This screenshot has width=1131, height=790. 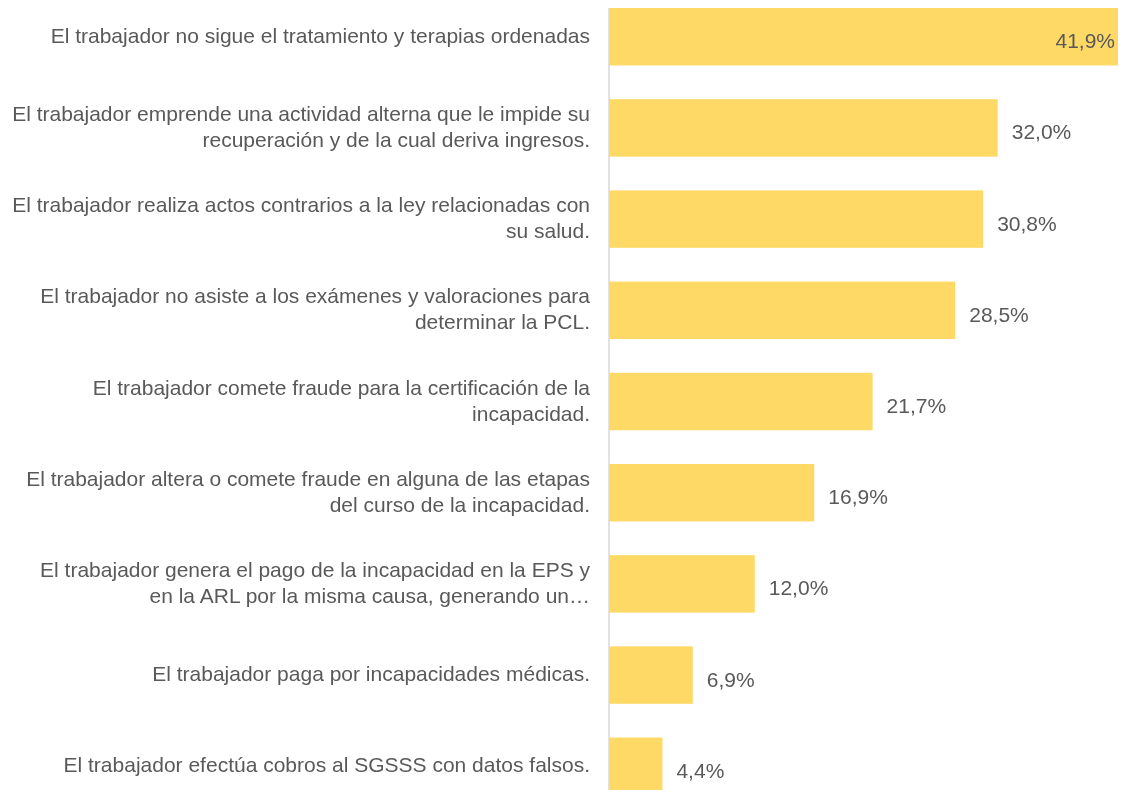 What do you see at coordinates (301, 126) in the screenshot?
I see `y-tick-label: El trabajador emprende una actividad alterna que le impide su recuperación y de la cual deriva ingresos.` at bounding box center [301, 126].